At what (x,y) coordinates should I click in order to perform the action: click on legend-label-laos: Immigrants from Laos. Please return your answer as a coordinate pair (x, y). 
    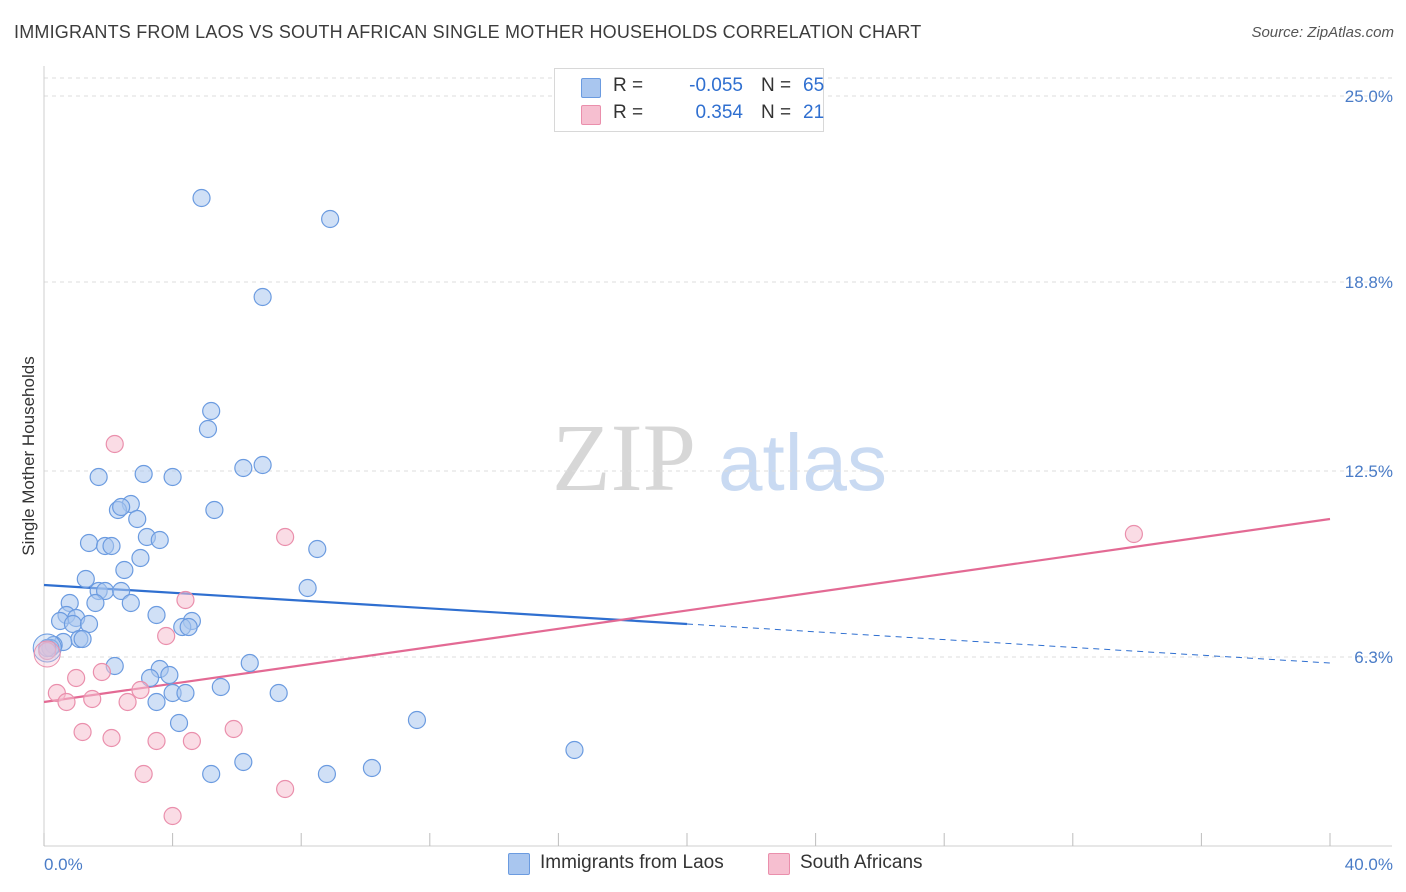
    Looking at the image, I should click on (632, 862).